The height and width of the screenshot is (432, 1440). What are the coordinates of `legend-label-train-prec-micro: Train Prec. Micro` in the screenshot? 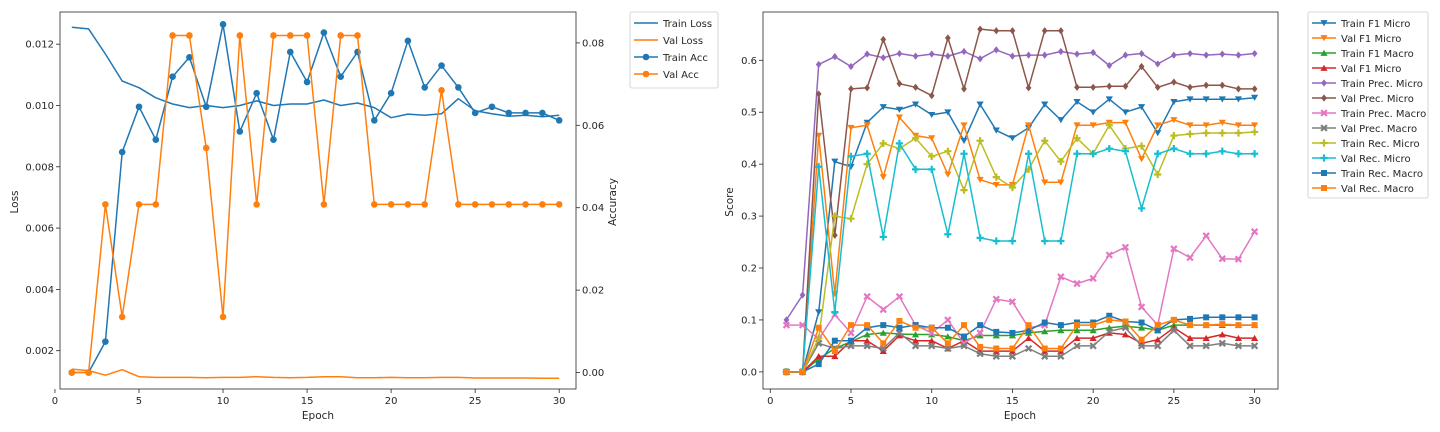 It's located at (1381, 84).